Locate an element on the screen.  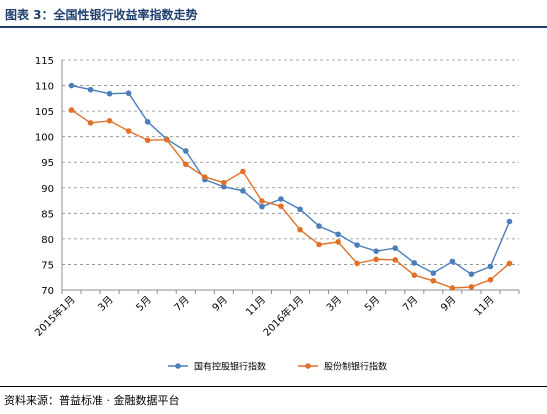
y-tick-label: 115 is located at coordinates (44, 61).